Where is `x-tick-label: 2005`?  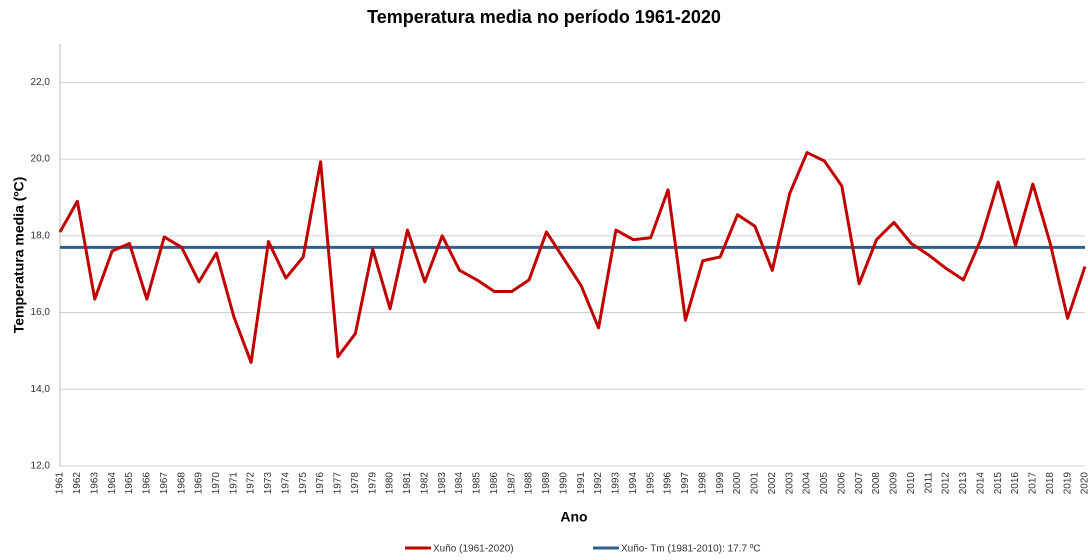
x-tick-label: 2005 is located at coordinates (824, 483).